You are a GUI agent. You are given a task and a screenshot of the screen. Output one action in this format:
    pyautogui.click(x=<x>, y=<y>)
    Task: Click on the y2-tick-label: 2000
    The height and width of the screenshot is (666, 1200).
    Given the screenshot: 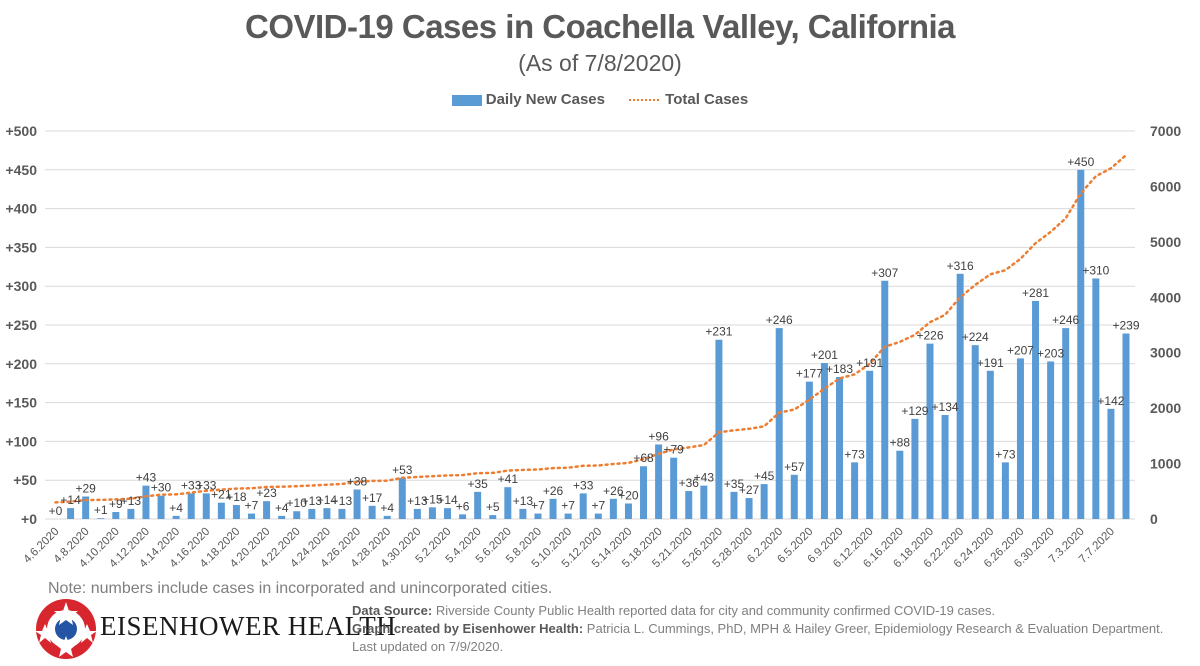 What is the action you would take?
    pyautogui.click(x=1165, y=408)
    